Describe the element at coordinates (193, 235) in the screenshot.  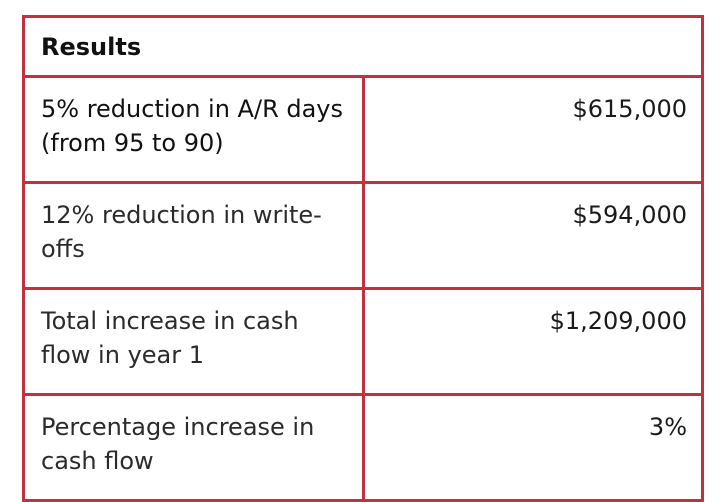
I see `row-label: 12% reduction in write-offs` at that location.